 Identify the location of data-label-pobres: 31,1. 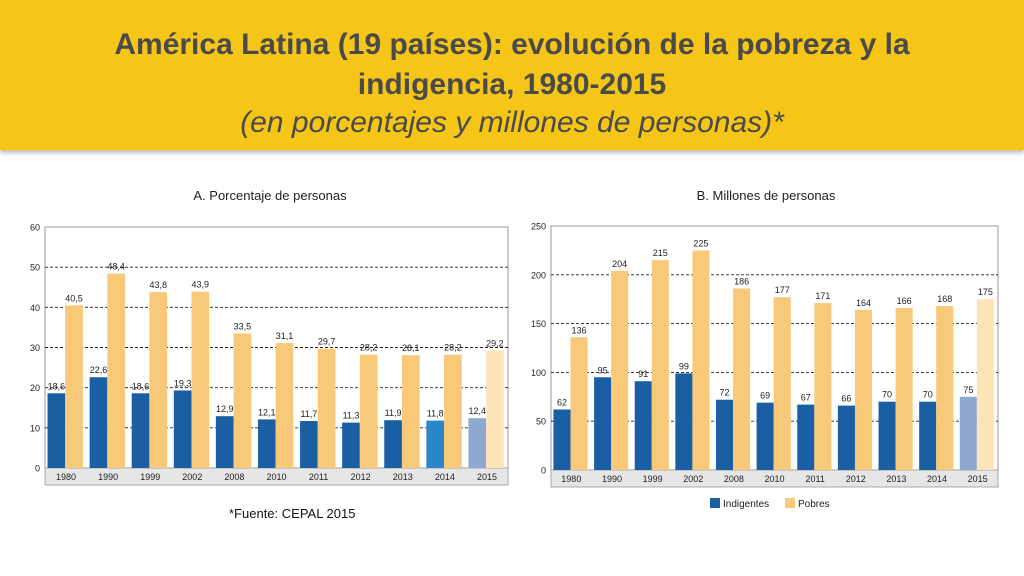
(285, 336).